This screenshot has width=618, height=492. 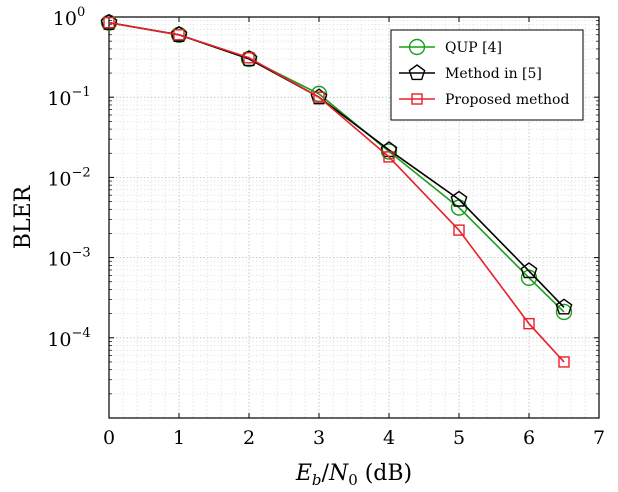 I want to click on legend-entry: Method in [5], so click(x=470, y=73).